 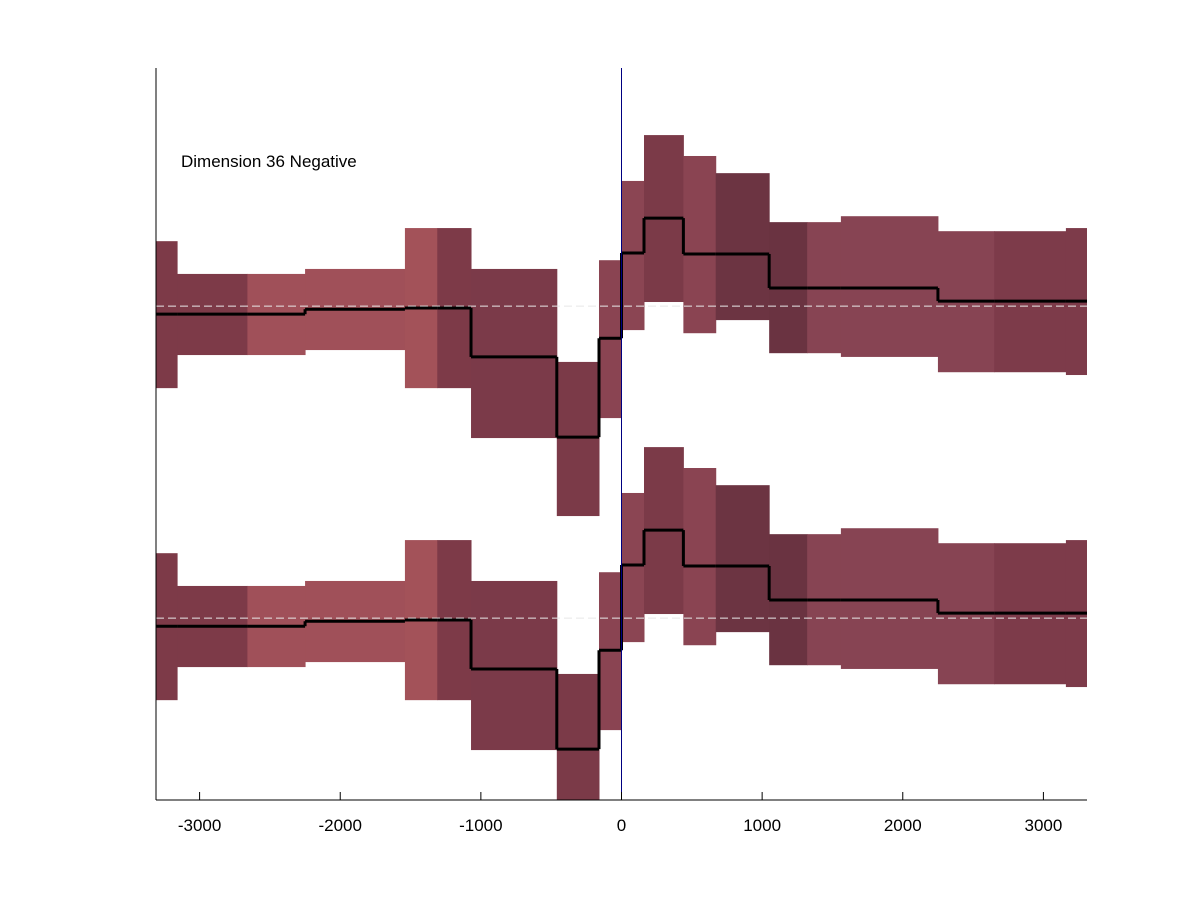 What do you see at coordinates (269, 161) in the screenshot?
I see `annotation: Dimension 36 Negative` at bounding box center [269, 161].